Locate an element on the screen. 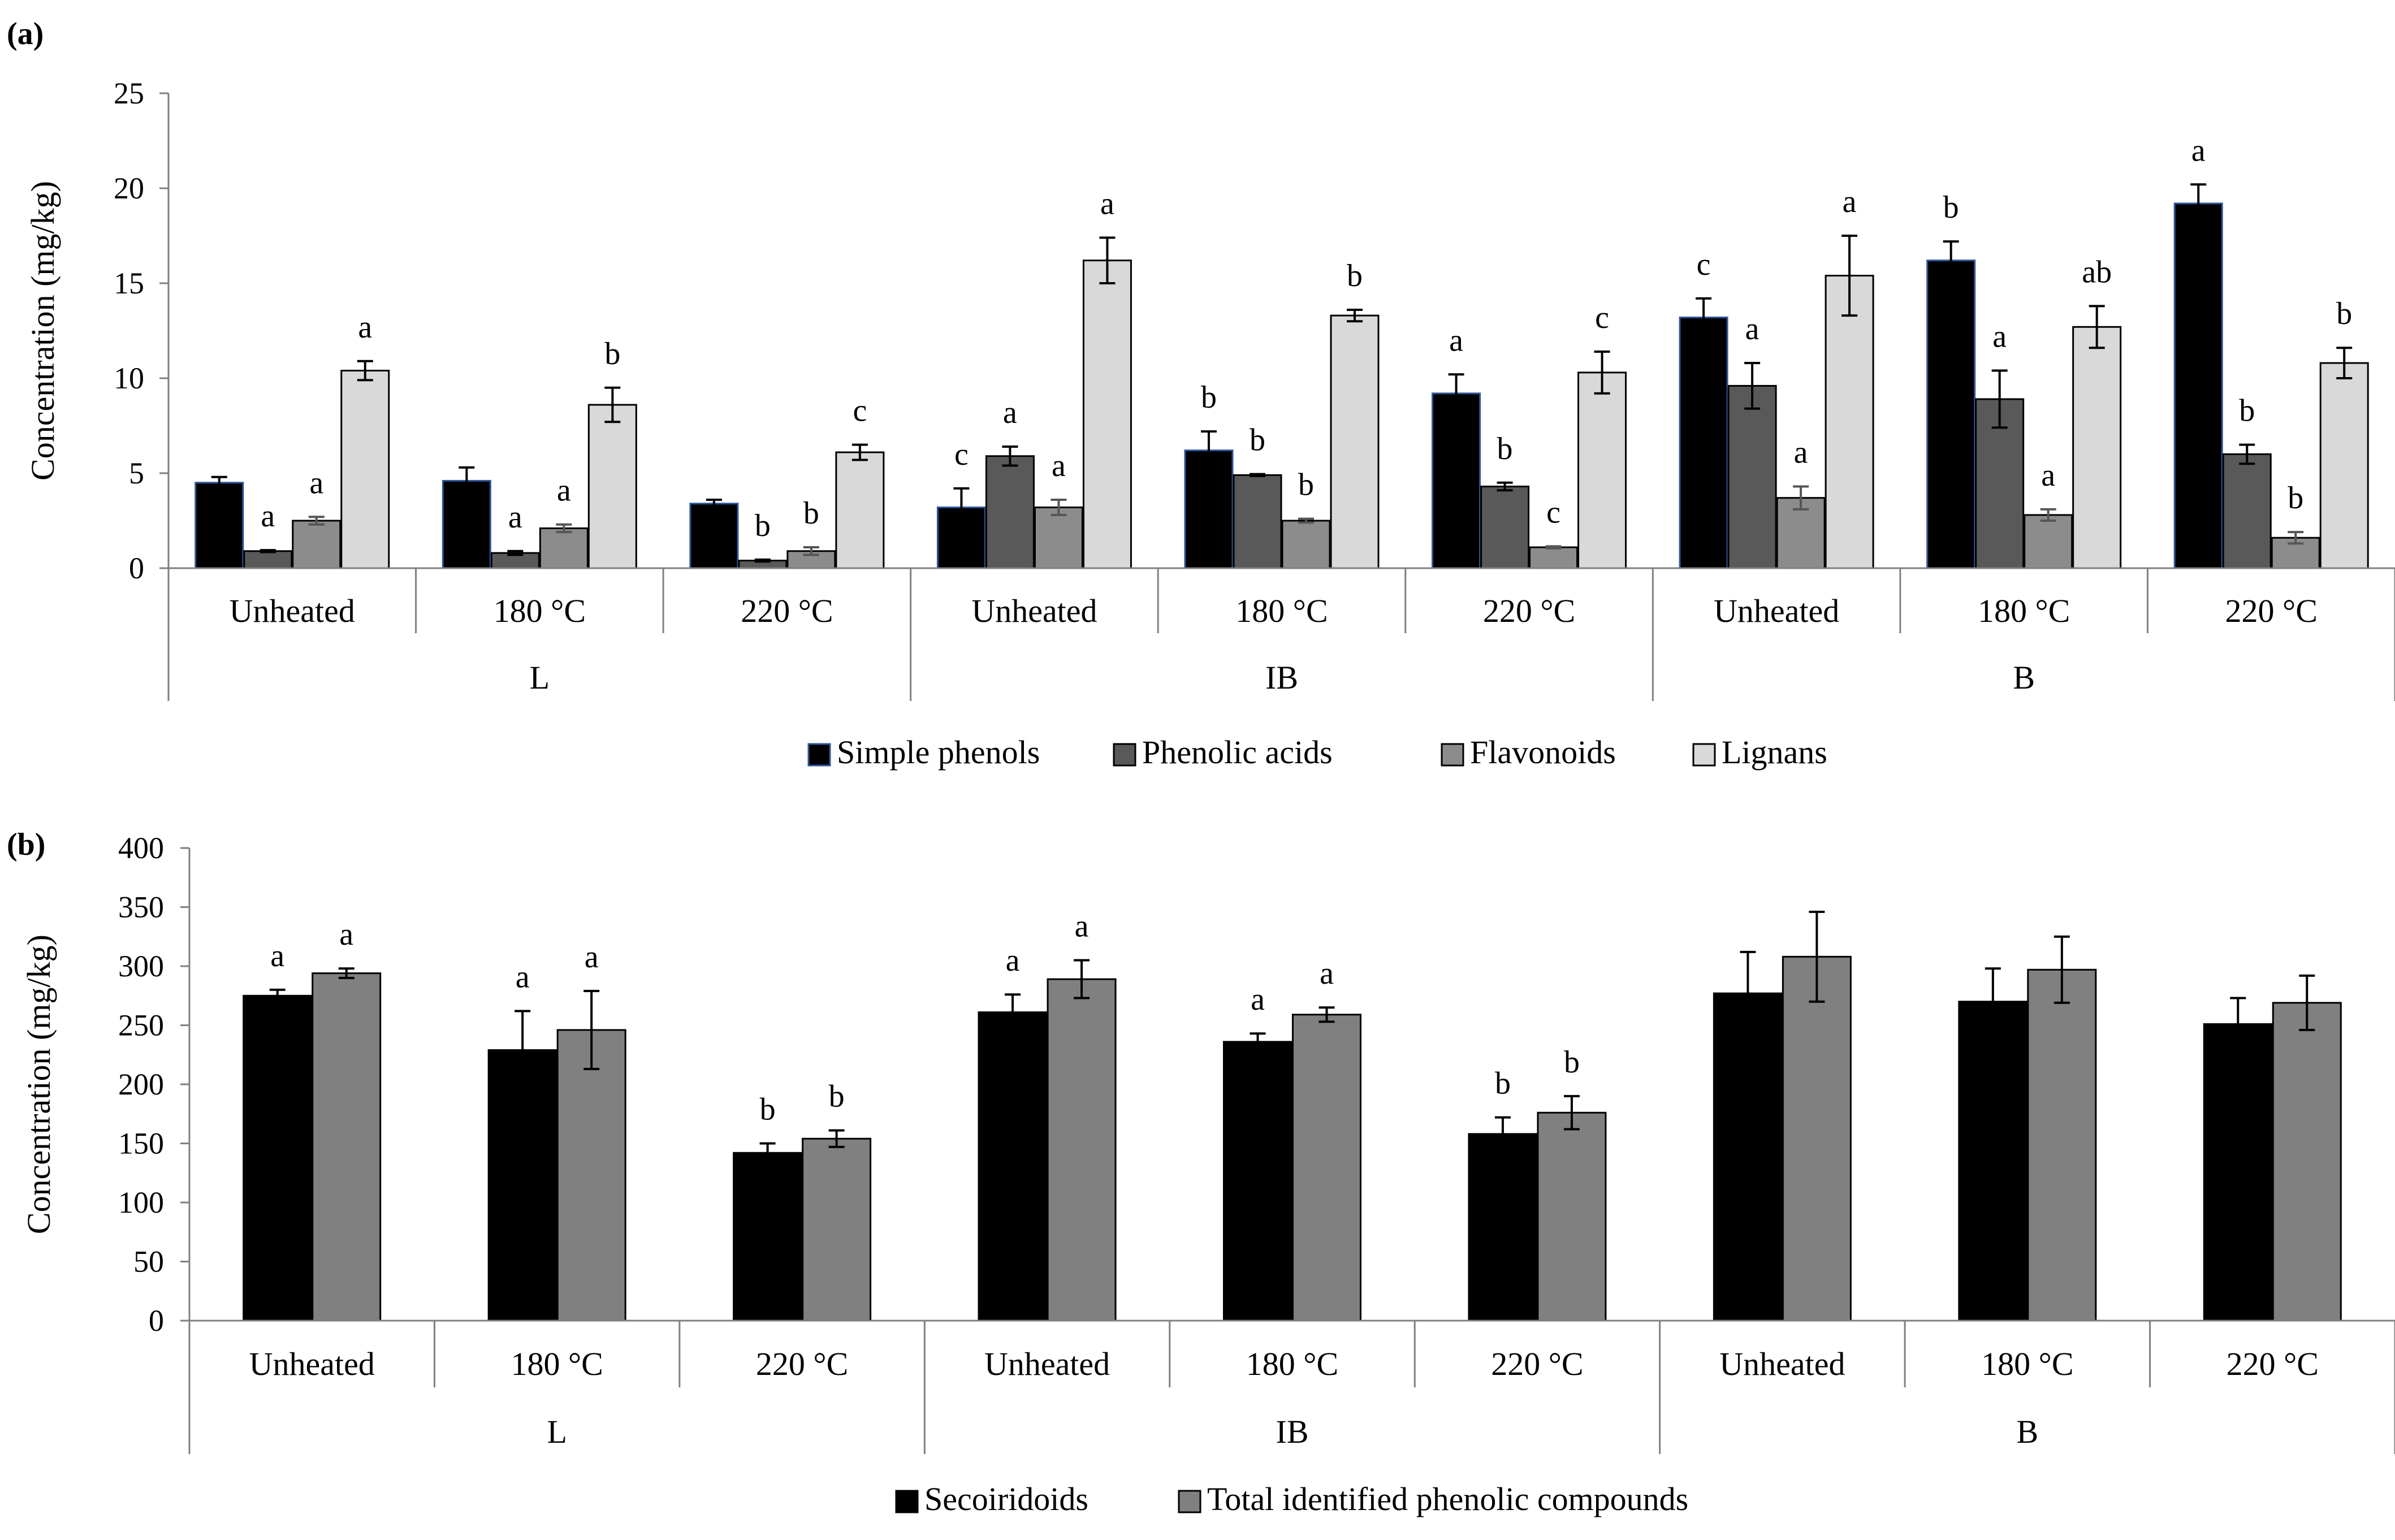  panel-b-label: (b) is located at coordinates (26, 844).